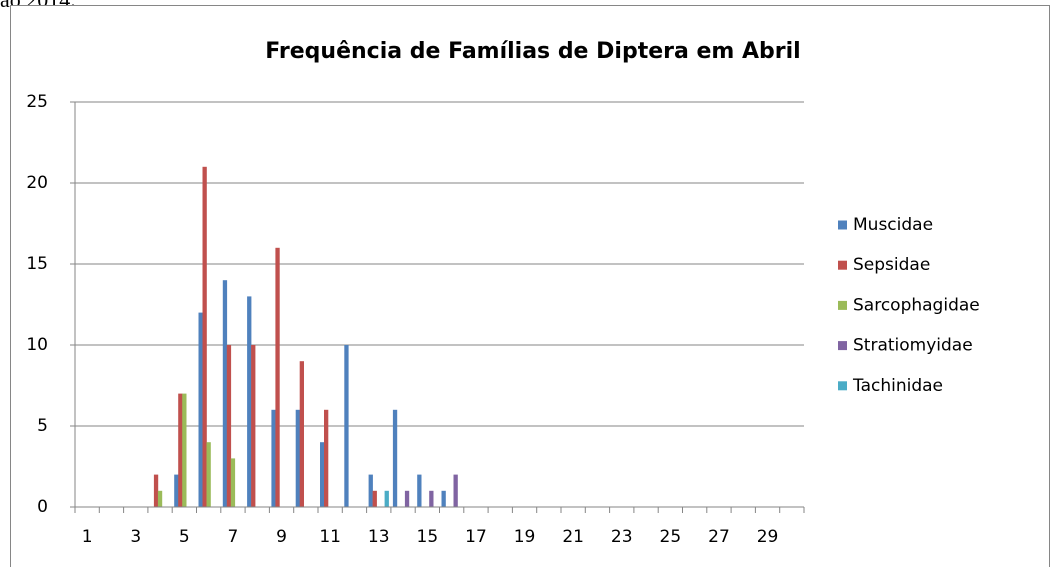 Image resolution: width=1056 pixels, height=571 pixels. I want to click on x-tick-label: 7, so click(233, 537).